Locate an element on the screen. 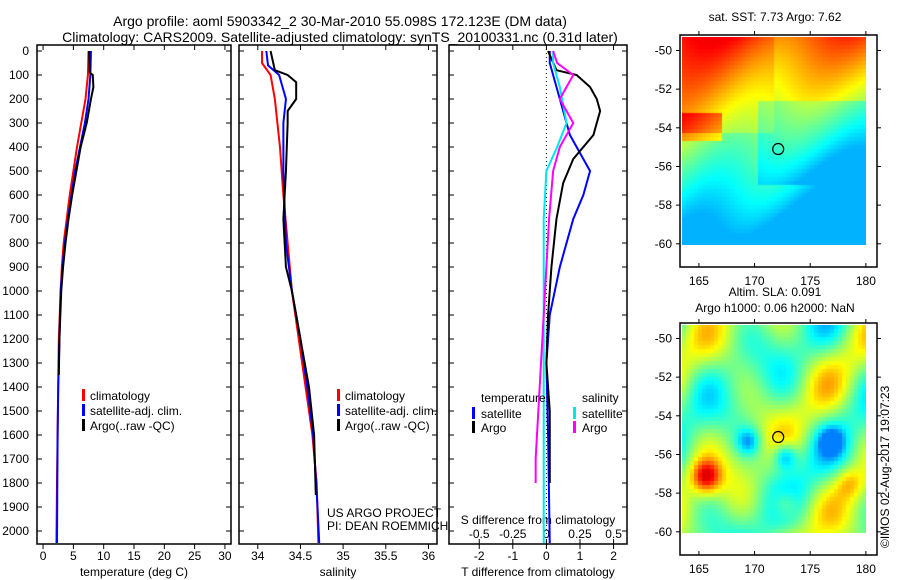 This screenshot has width=900, height=580. x-tick-label: -2 is located at coordinates (479, 556).